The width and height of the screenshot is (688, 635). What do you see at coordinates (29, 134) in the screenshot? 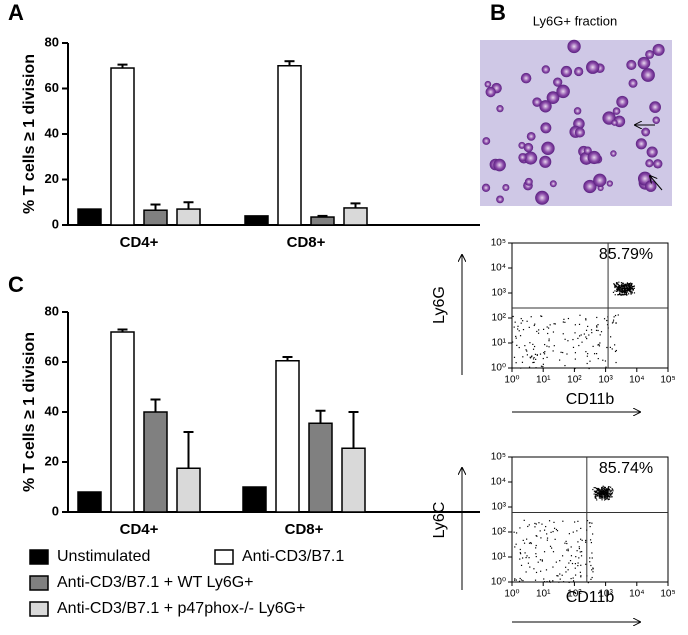
I see `y-axis-label: % T cells ≥ 1 division` at bounding box center [29, 134].